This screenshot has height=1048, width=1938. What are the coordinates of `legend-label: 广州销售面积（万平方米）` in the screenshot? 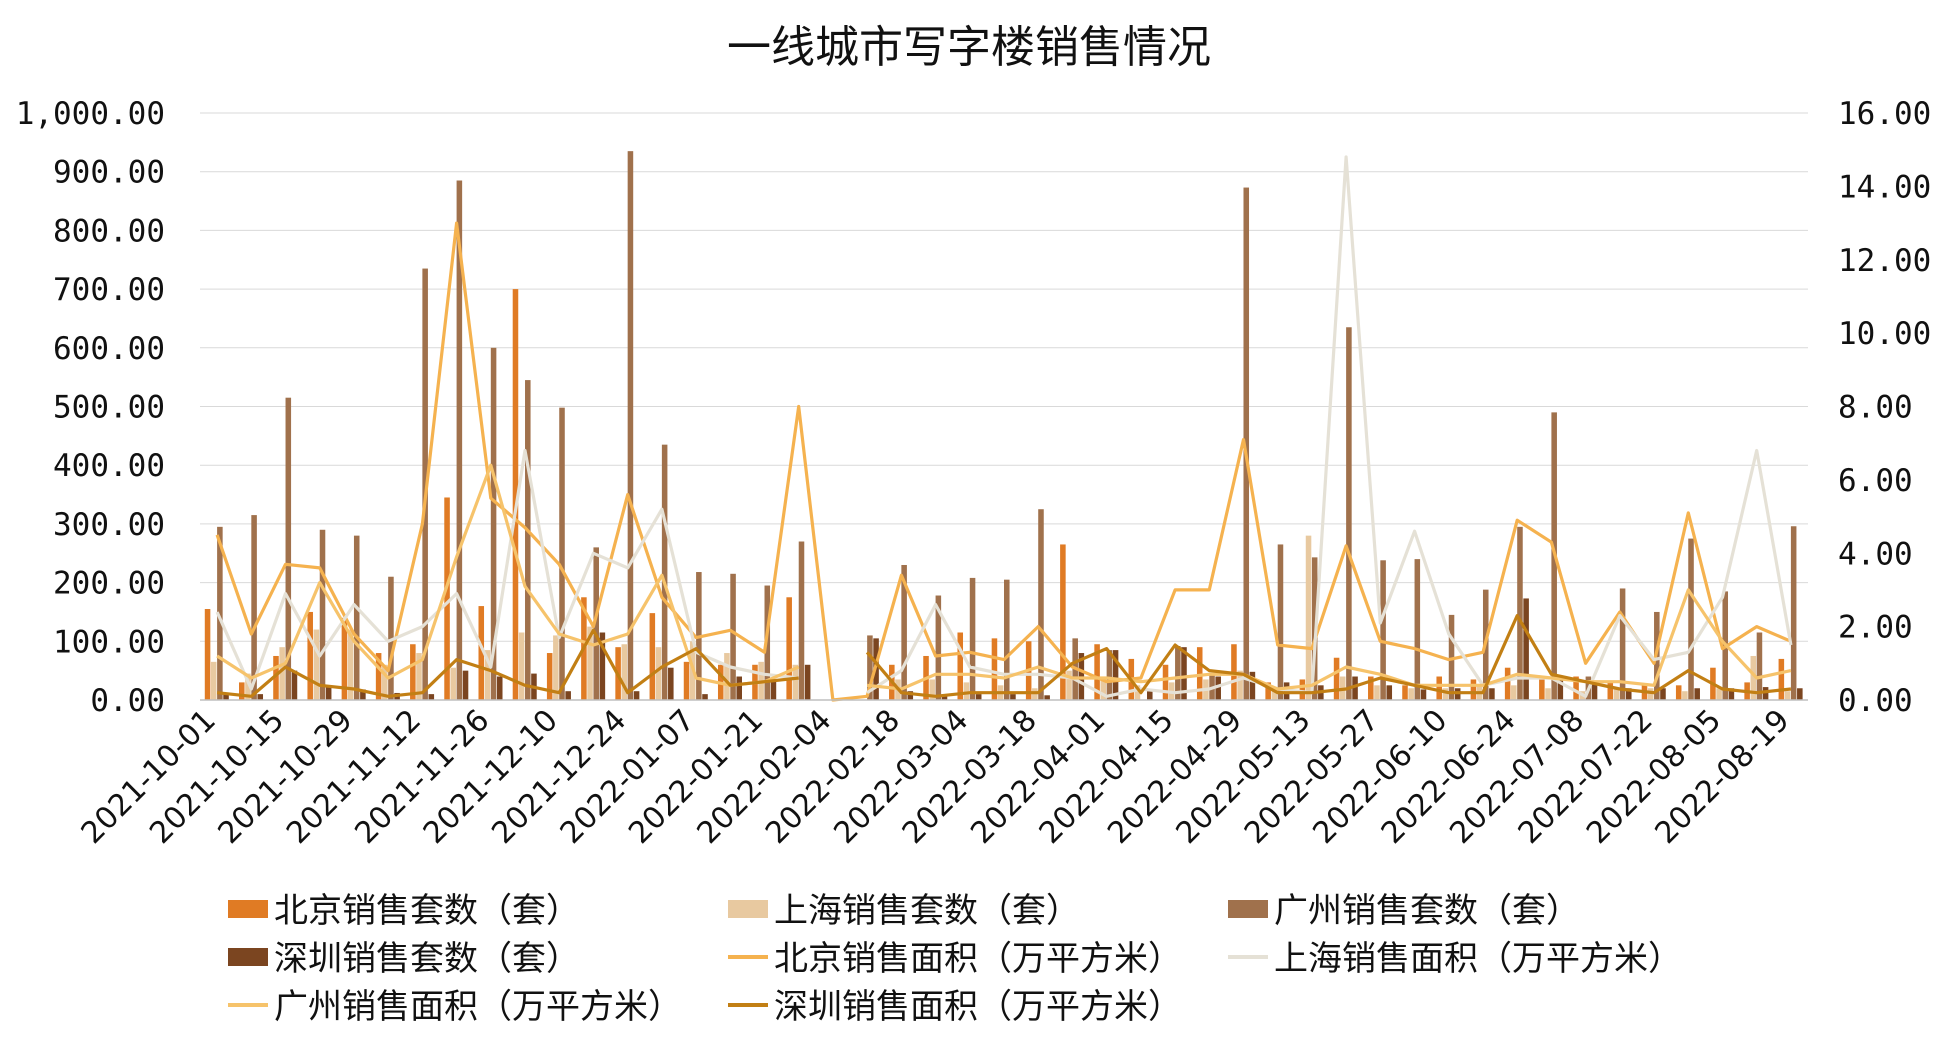 It's located at (478, 1007).